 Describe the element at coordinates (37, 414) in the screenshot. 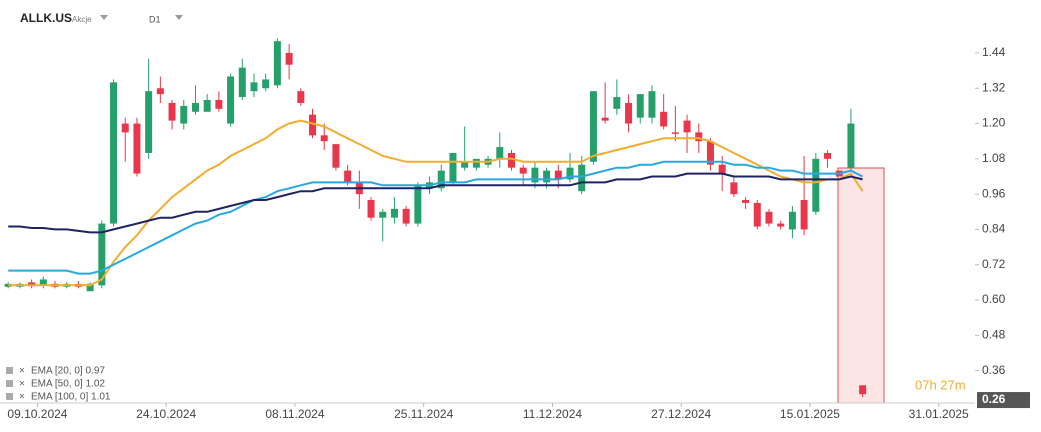

I see `x-tick-label: 09.10.2024` at that location.